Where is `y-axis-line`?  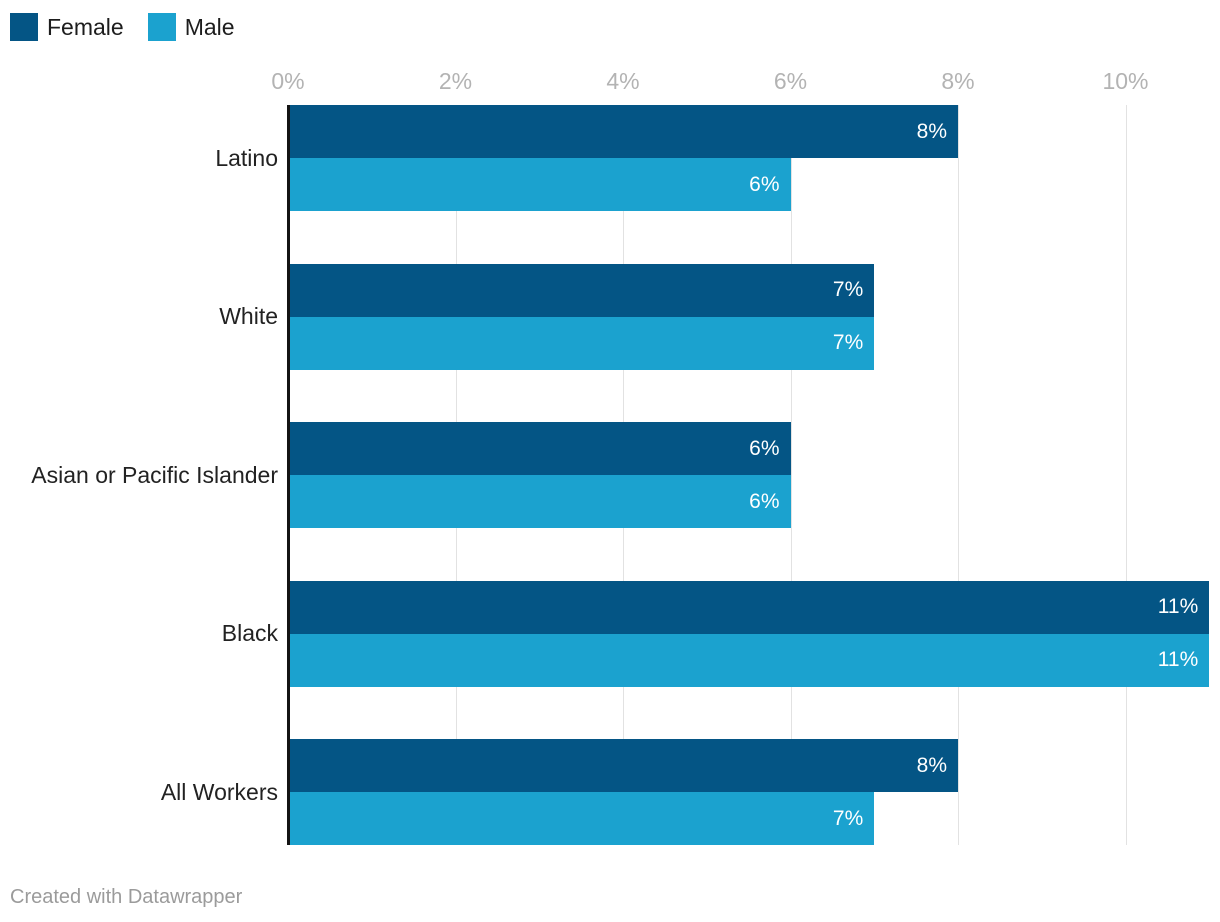 y-axis-line is located at coordinates (288, 475).